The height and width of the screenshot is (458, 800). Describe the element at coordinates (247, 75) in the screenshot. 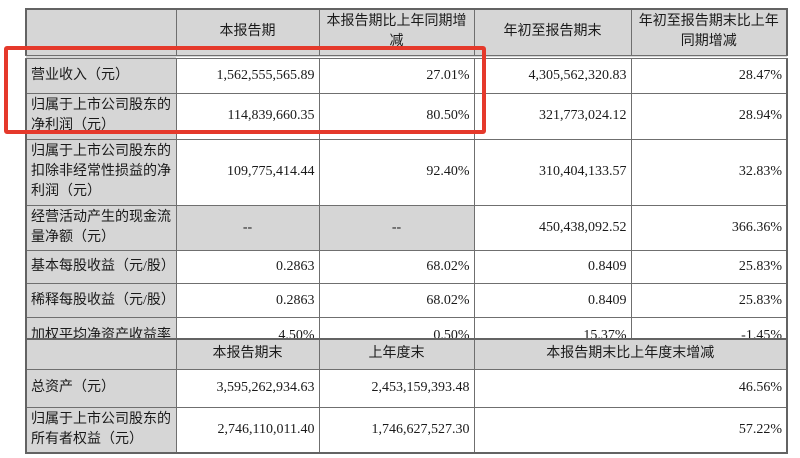

I see `cell-period: 1,562,555,565.89` at that location.